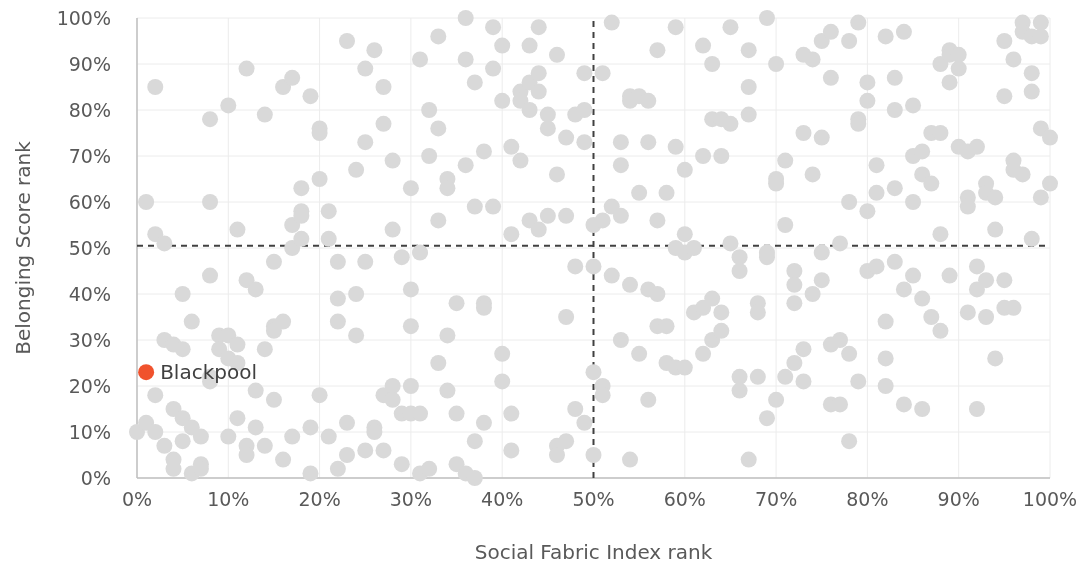 The height and width of the screenshot is (571, 1081). Describe the element at coordinates (89, 63) in the screenshot. I see `y-tick-label: 90%` at that location.